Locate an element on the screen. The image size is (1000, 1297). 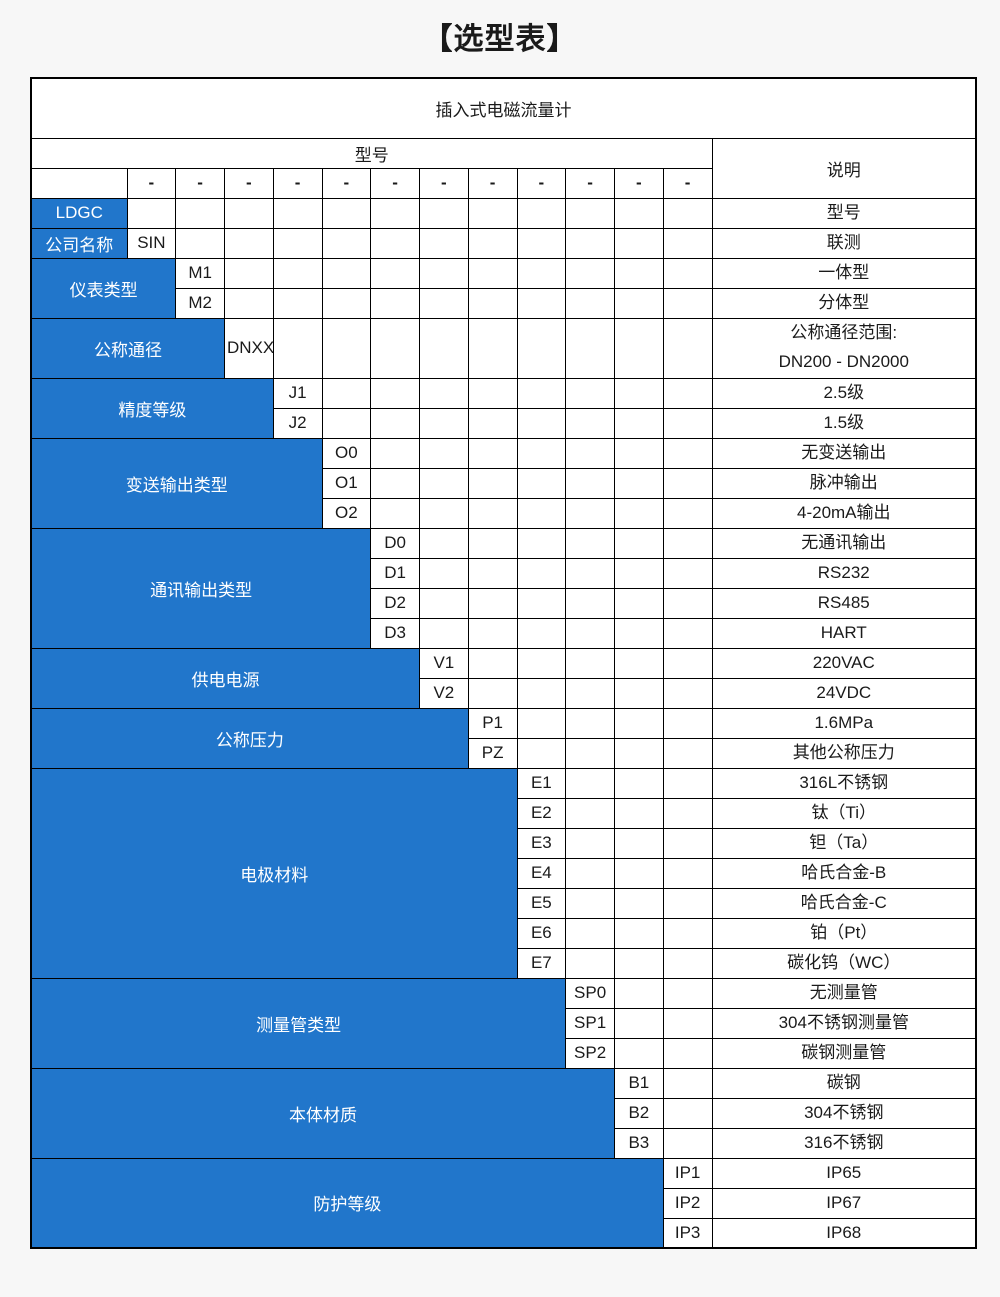
code-cell: D3 is located at coordinates (395, 633).